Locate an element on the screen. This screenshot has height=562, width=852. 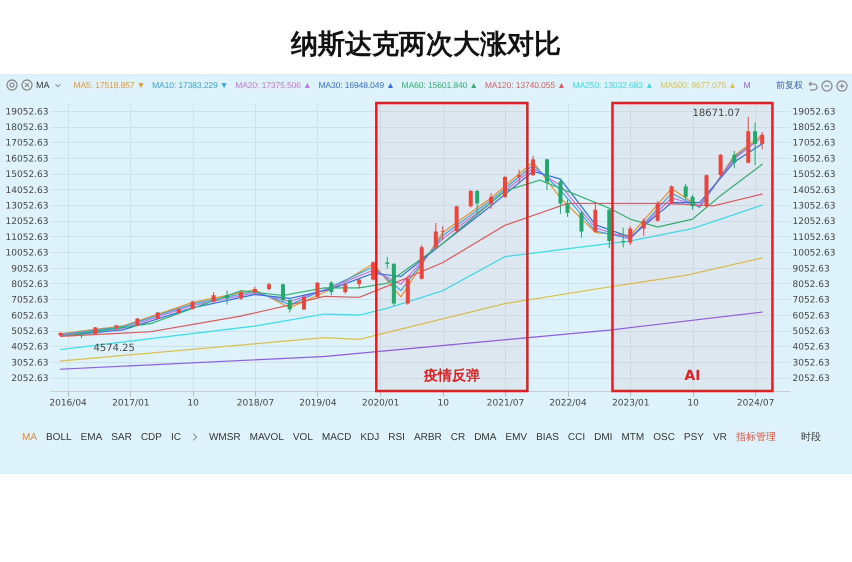
text: 指标管理 is located at coordinates (756, 437).